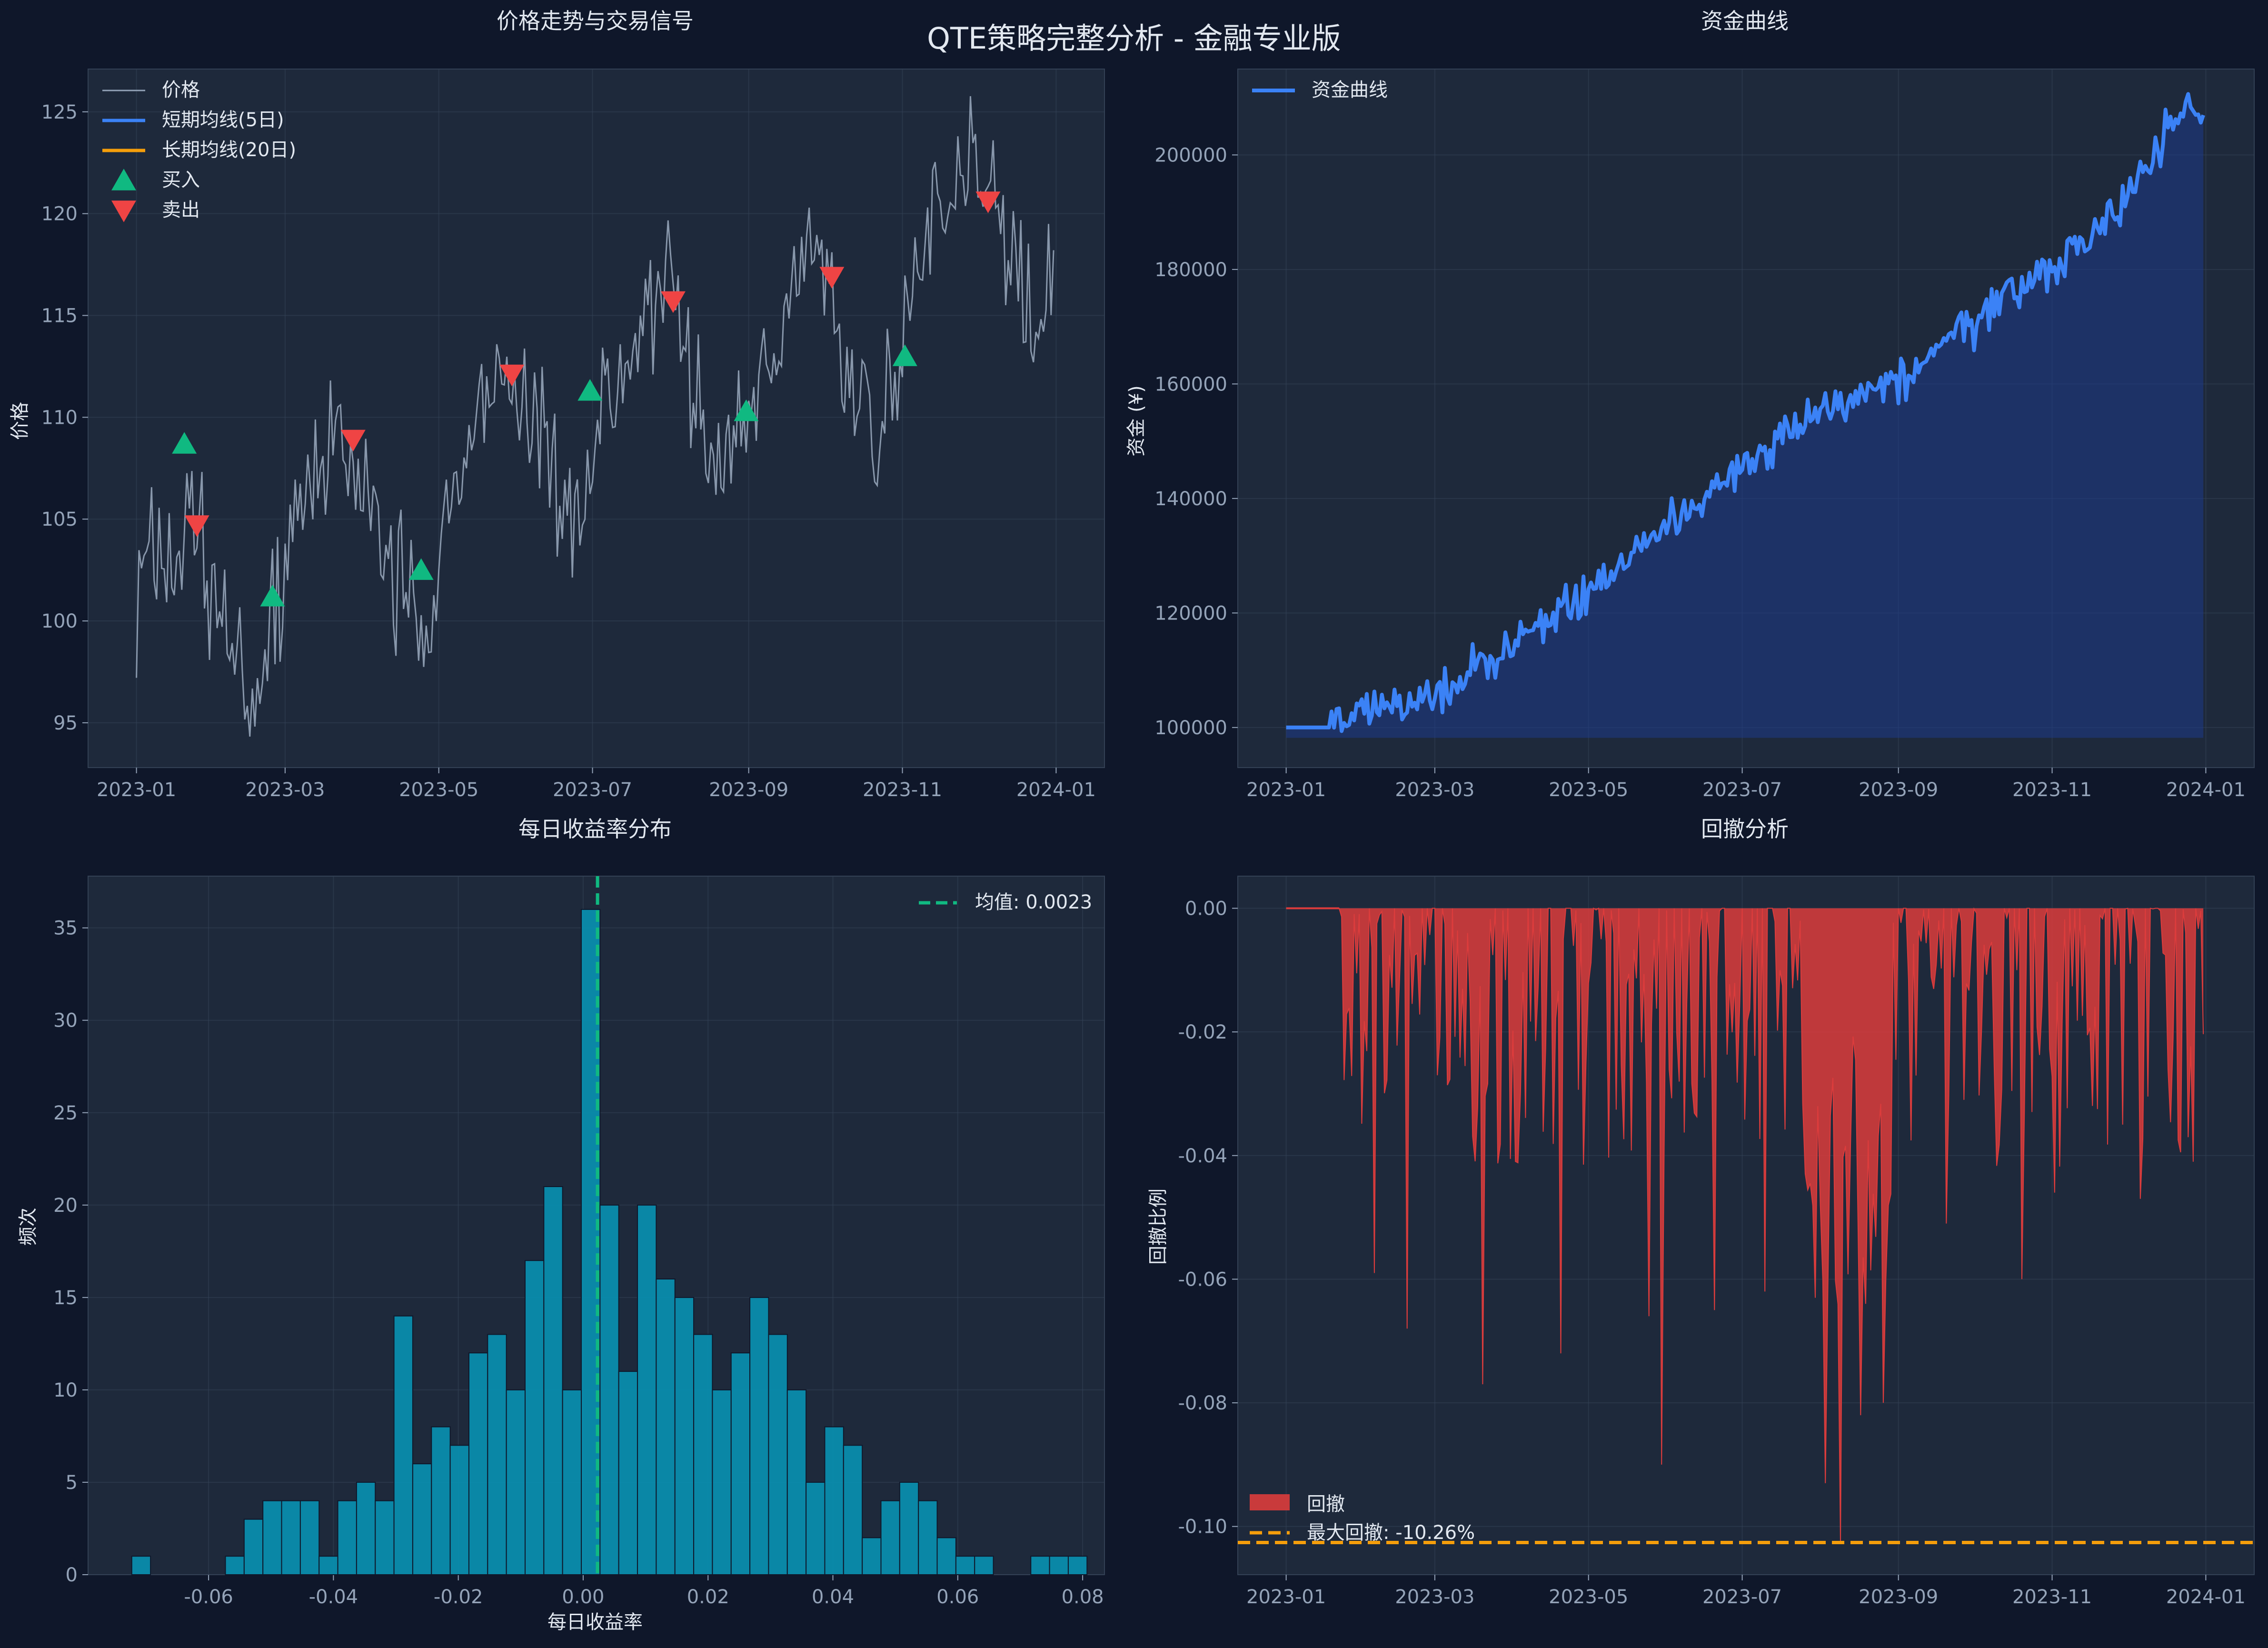  I want to click on equity-y-tick-label: 200000, so click(1190, 155).